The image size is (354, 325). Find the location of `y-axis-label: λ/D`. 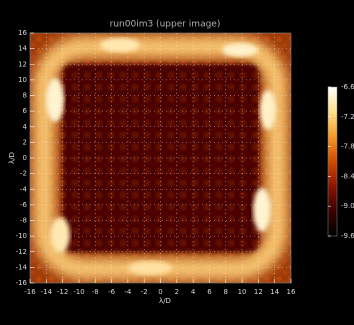

y-axis-label: λ/D is located at coordinates (12, 158).